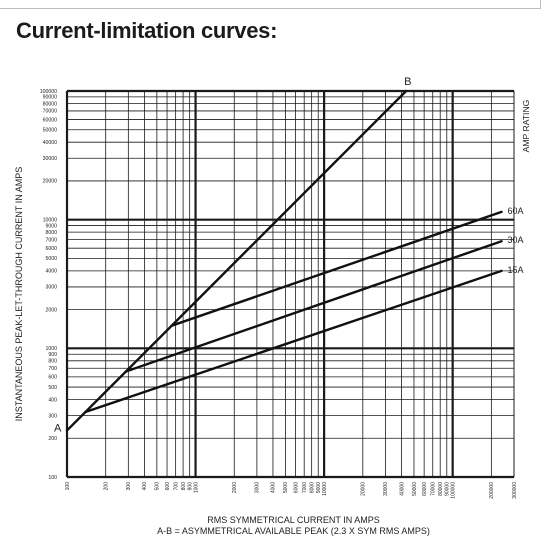 This screenshot has width=547, height=552. I want to click on y-tick-label: 300, so click(52, 416).